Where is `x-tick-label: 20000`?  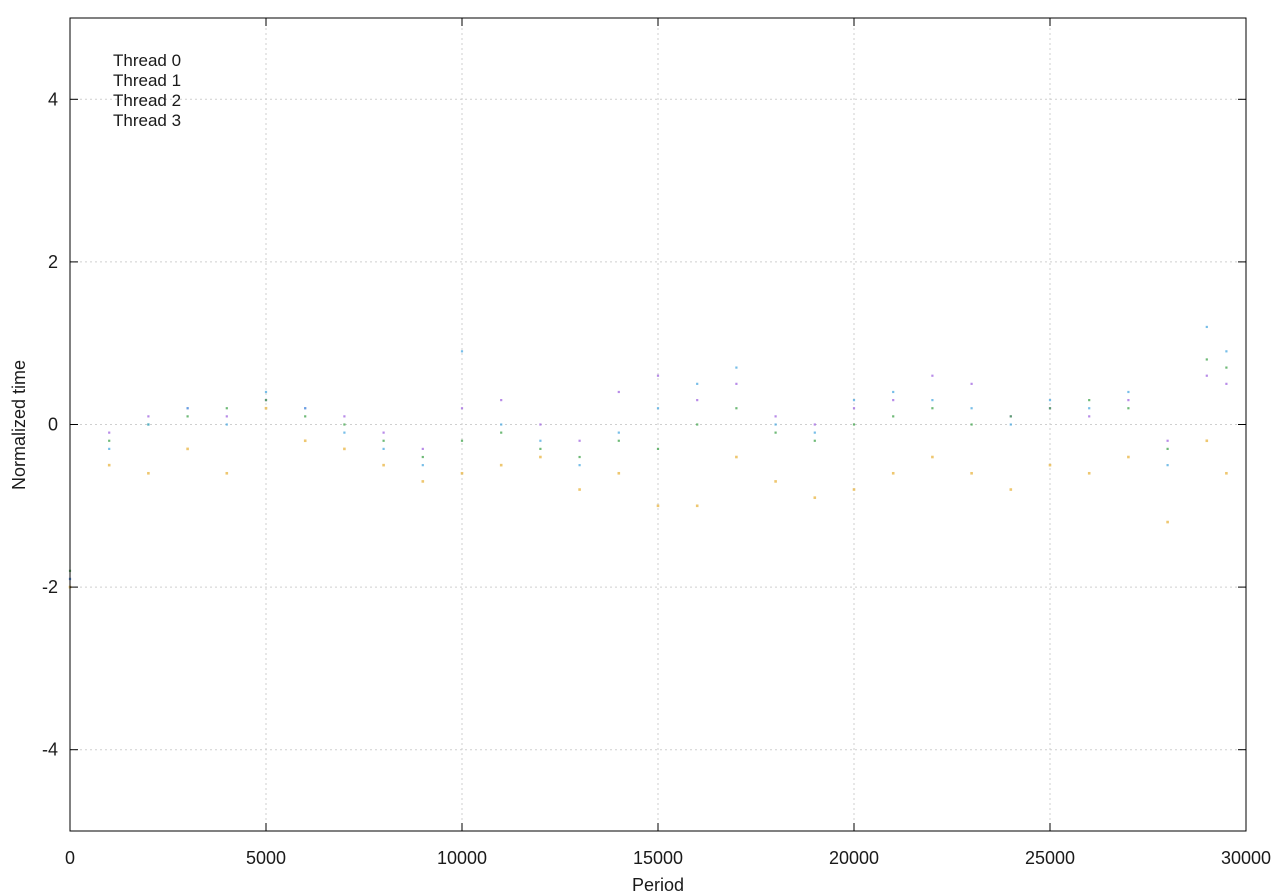 x-tick-label: 20000 is located at coordinates (854, 858).